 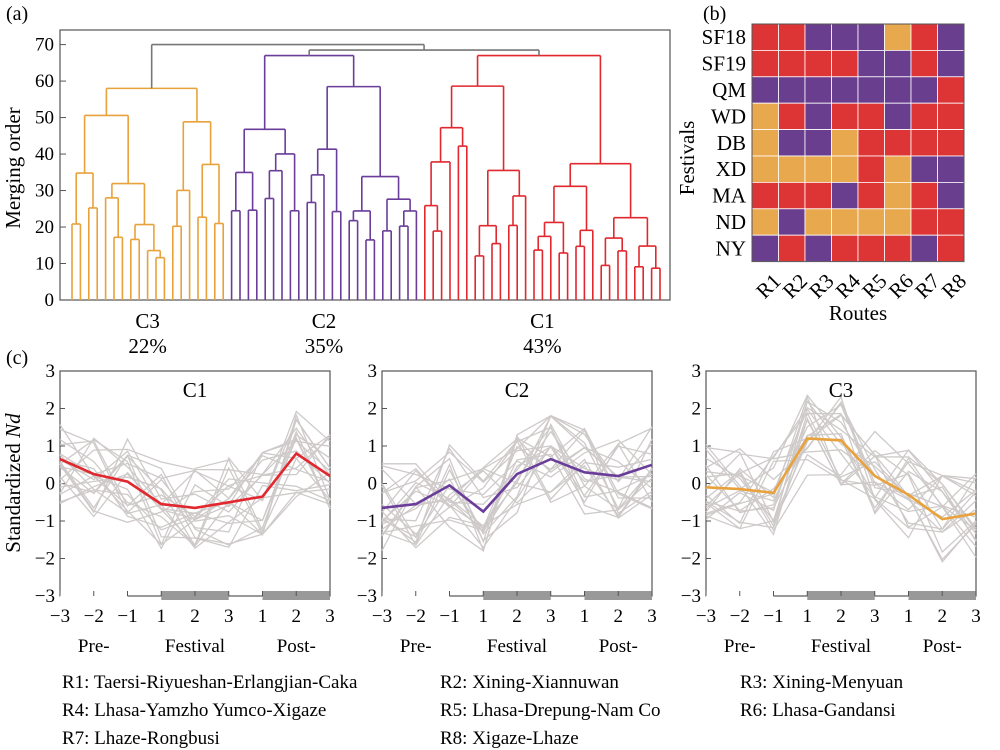 What do you see at coordinates (822, 682) in the screenshot?
I see `route-legend-item: R3: Xining-Menyuan` at bounding box center [822, 682].